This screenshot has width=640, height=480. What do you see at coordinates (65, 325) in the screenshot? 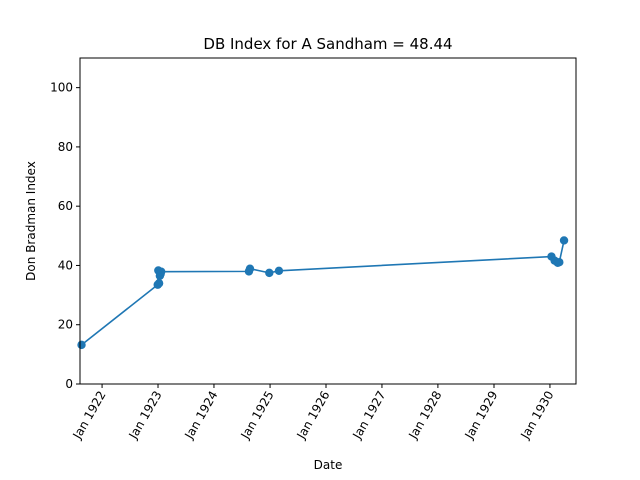
I see `y-tick-label: 20` at bounding box center [65, 325].